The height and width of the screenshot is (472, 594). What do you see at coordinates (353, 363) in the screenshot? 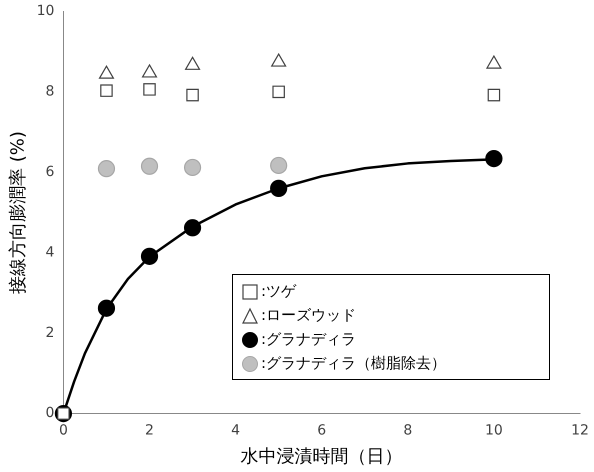
I see `legend-label: :グラナディラ（樹脂除去）` at bounding box center [353, 363].